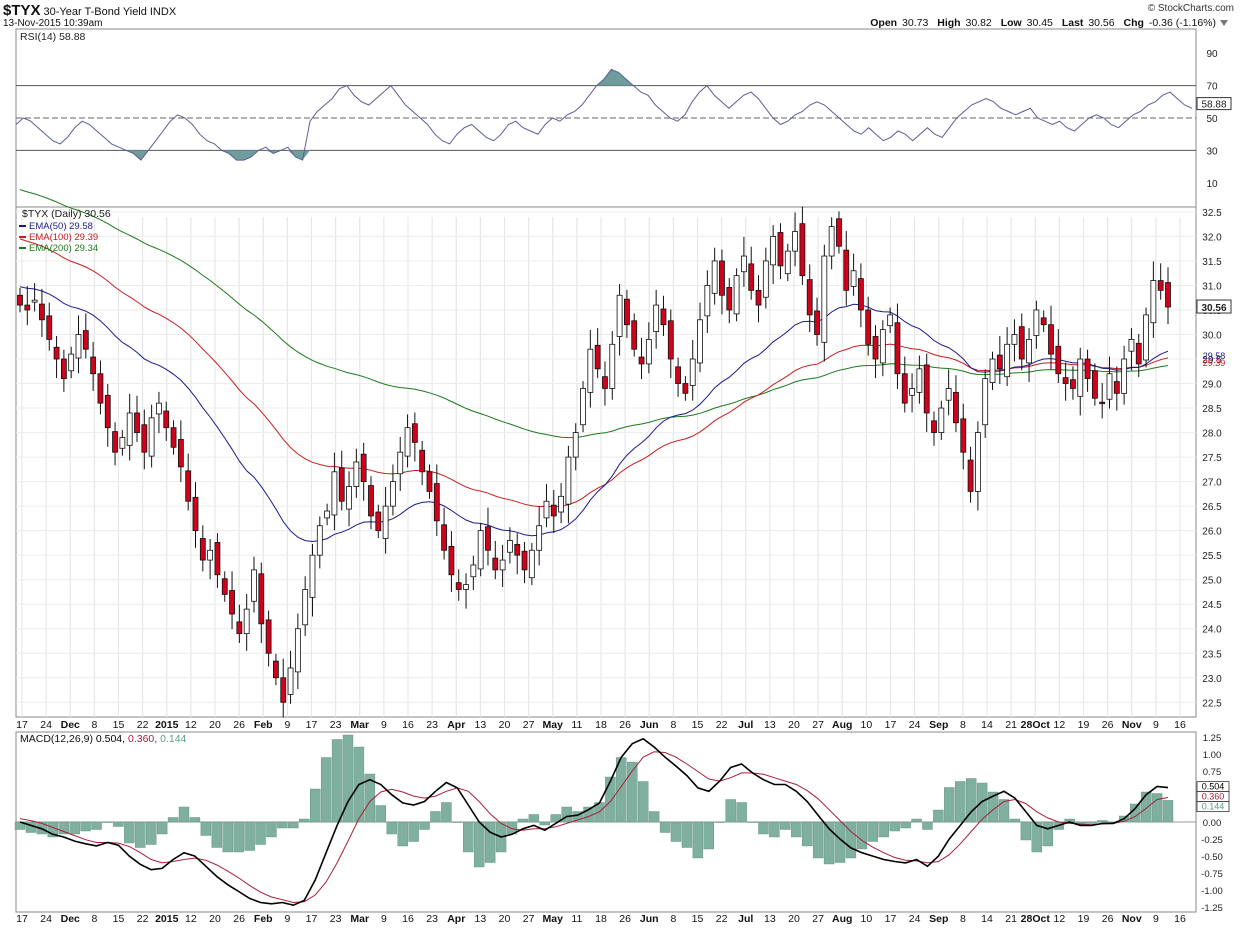  What do you see at coordinates (1212, 151) in the screenshot?
I see `rsi-y-tick-label: 30` at bounding box center [1212, 151].